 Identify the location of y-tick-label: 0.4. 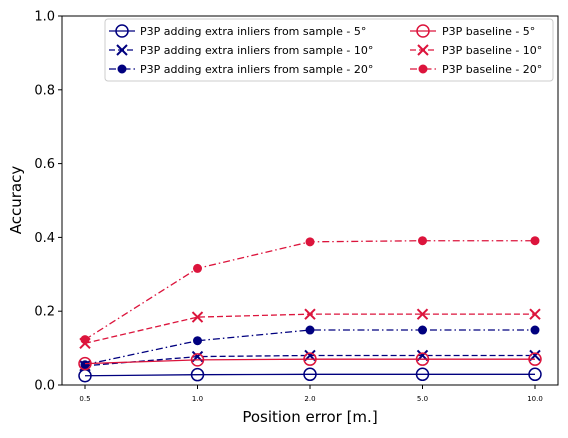
(44, 238).